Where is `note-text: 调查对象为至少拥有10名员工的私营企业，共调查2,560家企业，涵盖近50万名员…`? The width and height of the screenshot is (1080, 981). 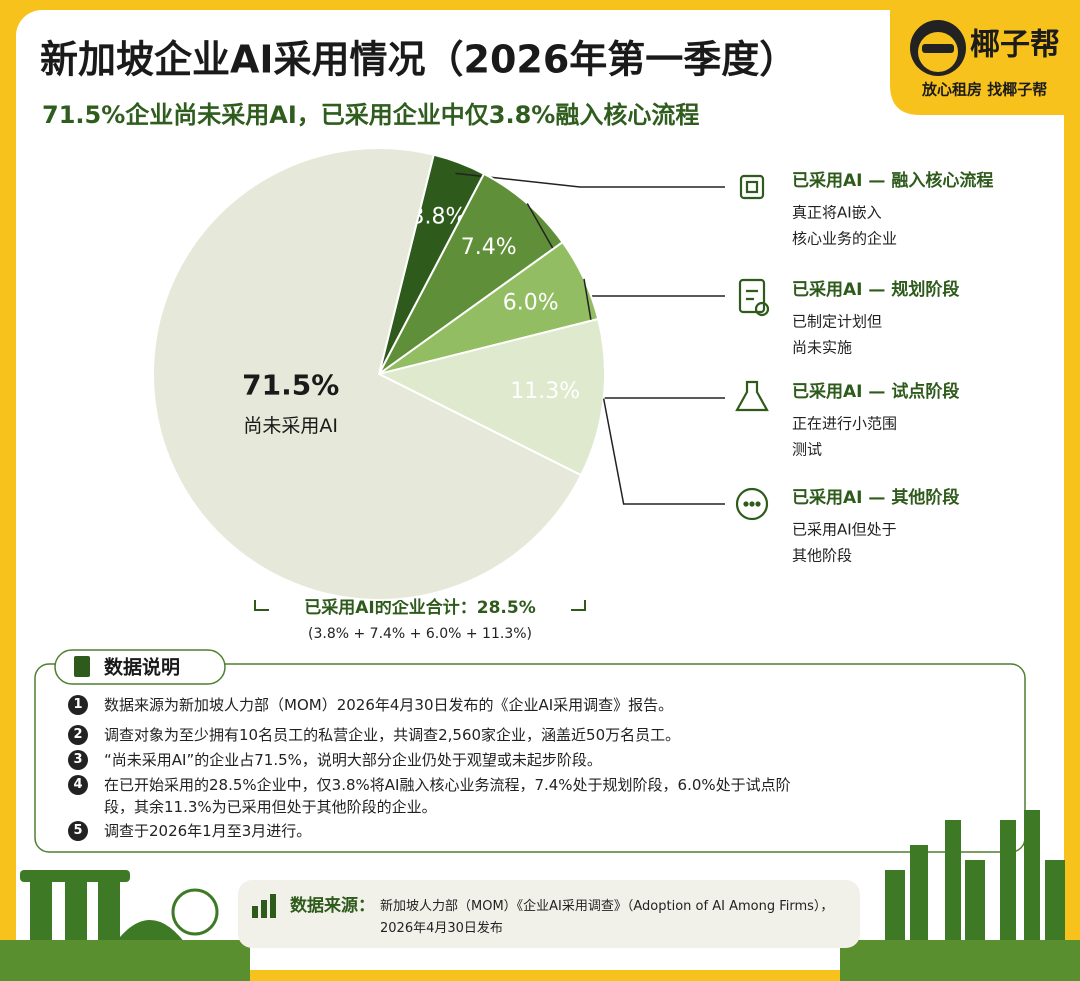
note-text: 调查对象为至少拥有10名员工的私营企业，共调查2,560家企业，涵盖近50万名员… is located at coordinates (392, 735).